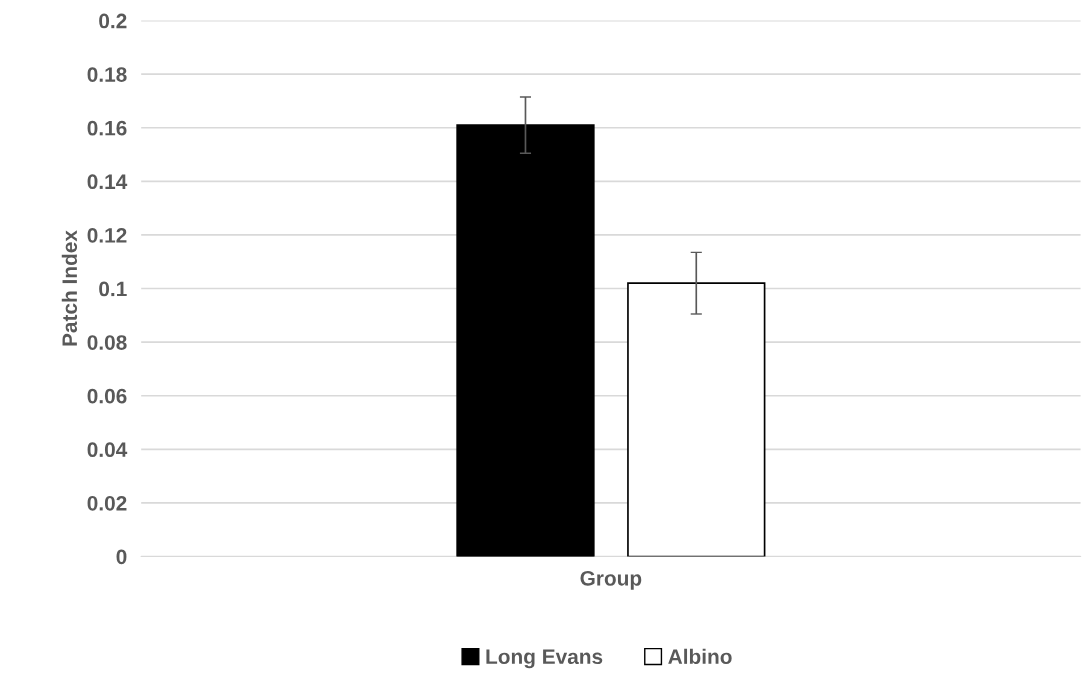 This screenshot has width=1086, height=687. Describe the element at coordinates (611, 580) in the screenshot. I see `x-tick-label: Group` at that location.